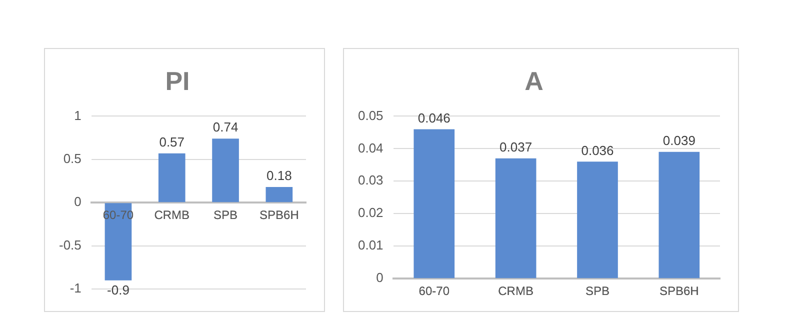  What do you see at coordinates (72, 158) in the screenshot?
I see `y-tick-label: 0.5` at bounding box center [72, 158].